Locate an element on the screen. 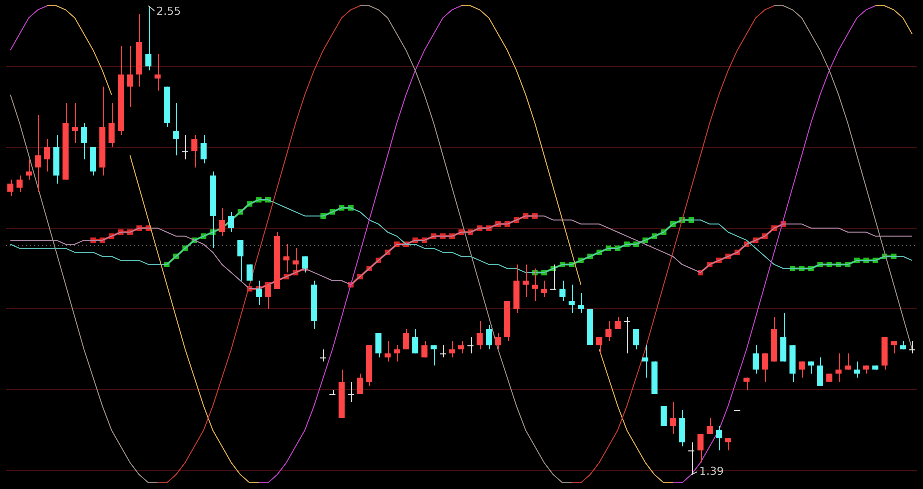 The height and width of the screenshot is (489, 923). annotation: 1.39 is located at coordinates (712, 471).